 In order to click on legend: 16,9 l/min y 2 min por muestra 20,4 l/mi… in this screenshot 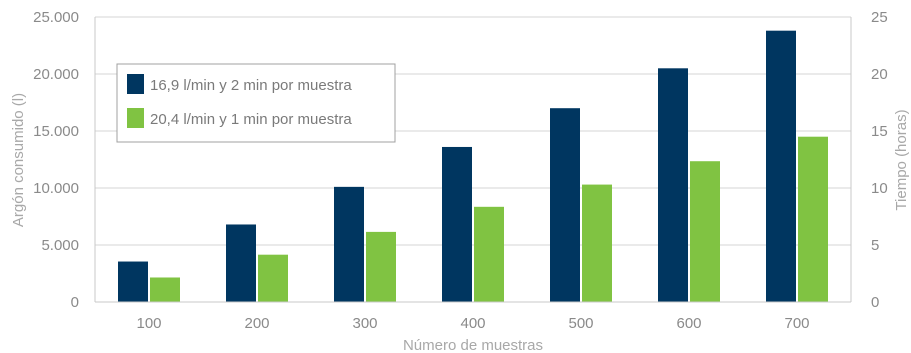, I will do `click(256, 103)`.